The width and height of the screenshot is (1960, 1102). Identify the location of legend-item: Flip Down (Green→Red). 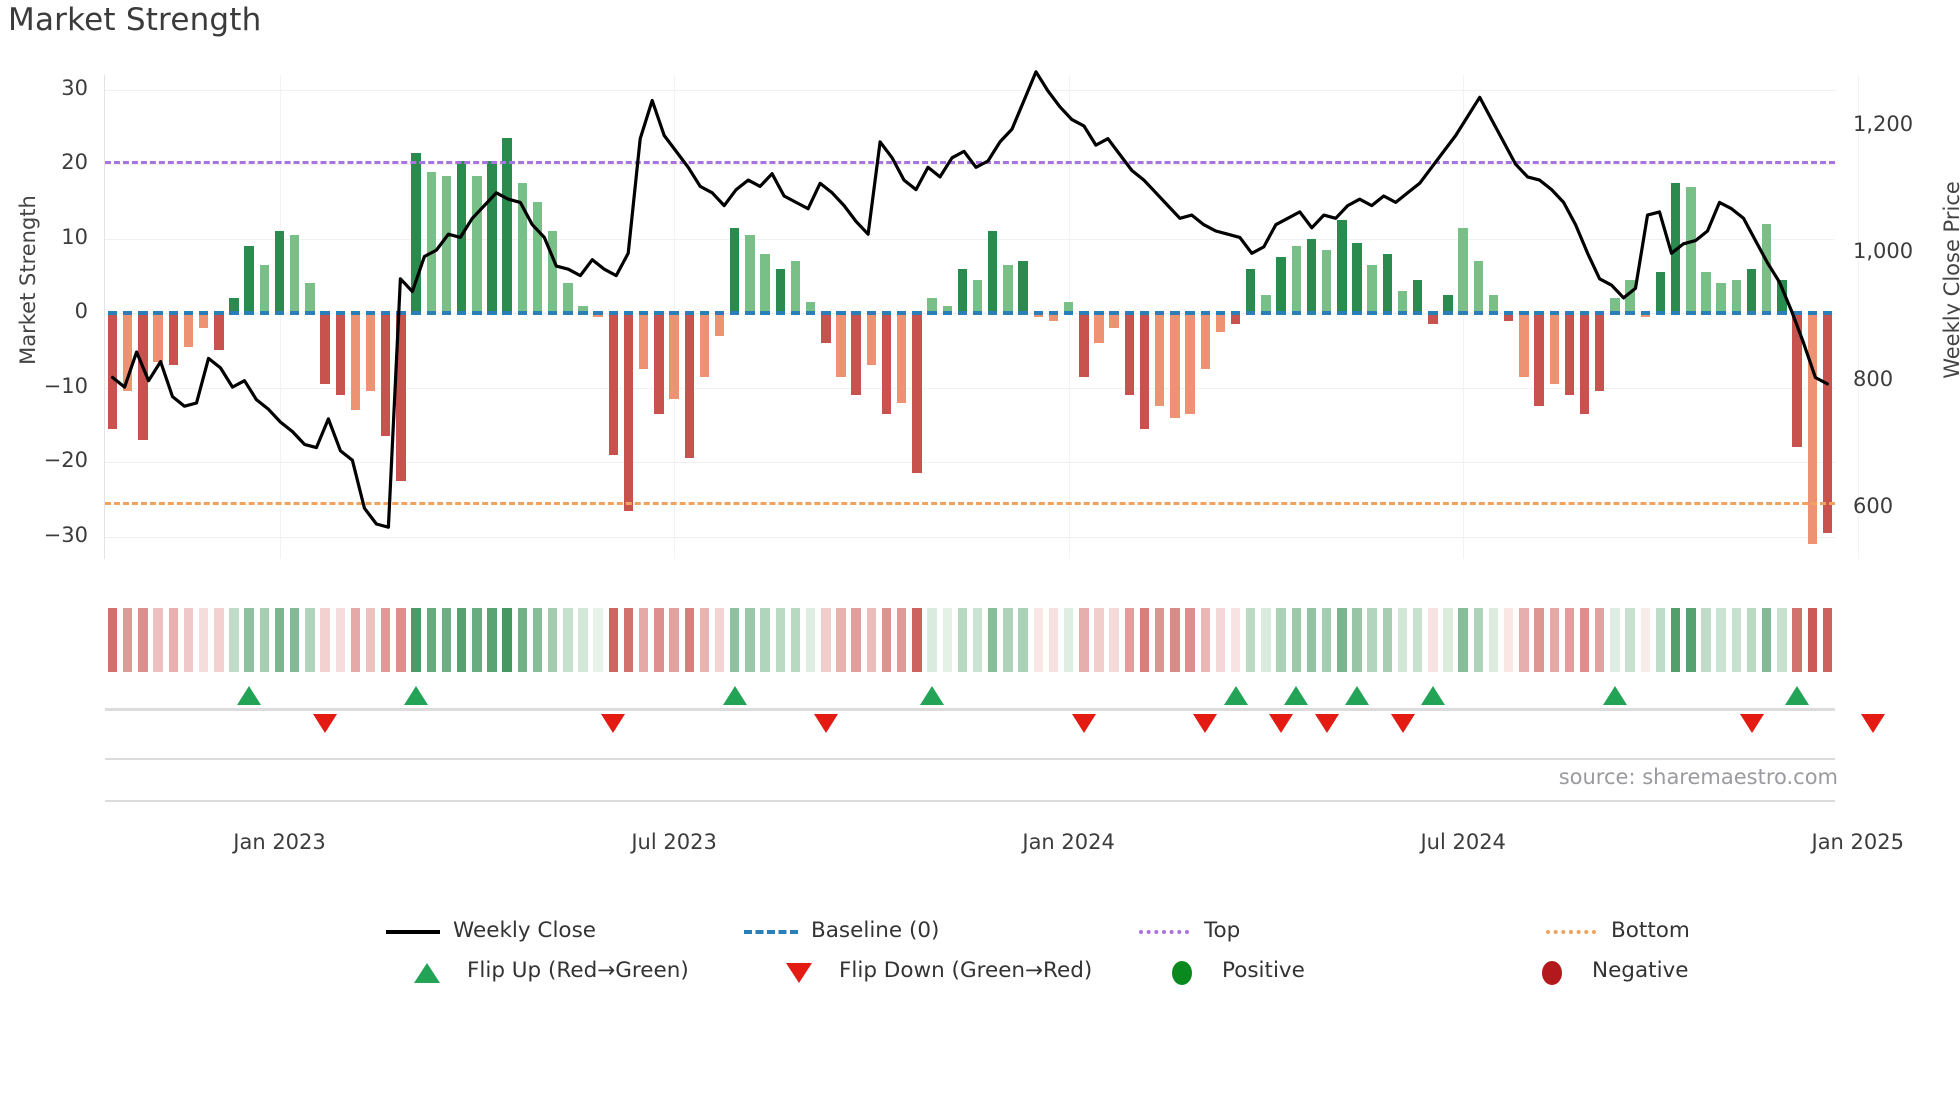
(932, 970).